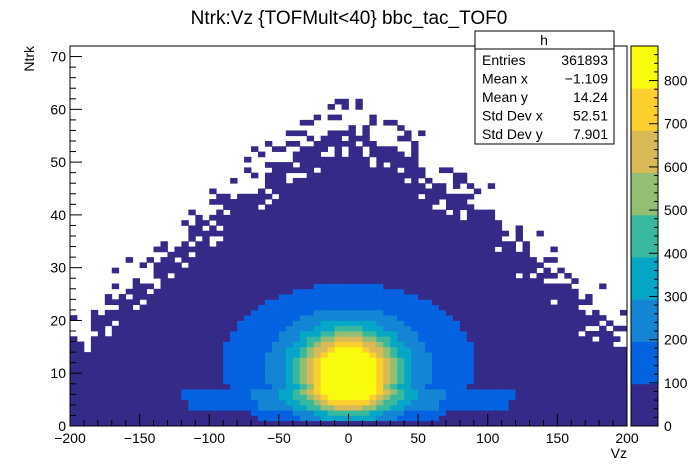  What do you see at coordinates (544, 40) in the screenshot?
I see `stats-box-title: h` at bounding box center [544, 40].